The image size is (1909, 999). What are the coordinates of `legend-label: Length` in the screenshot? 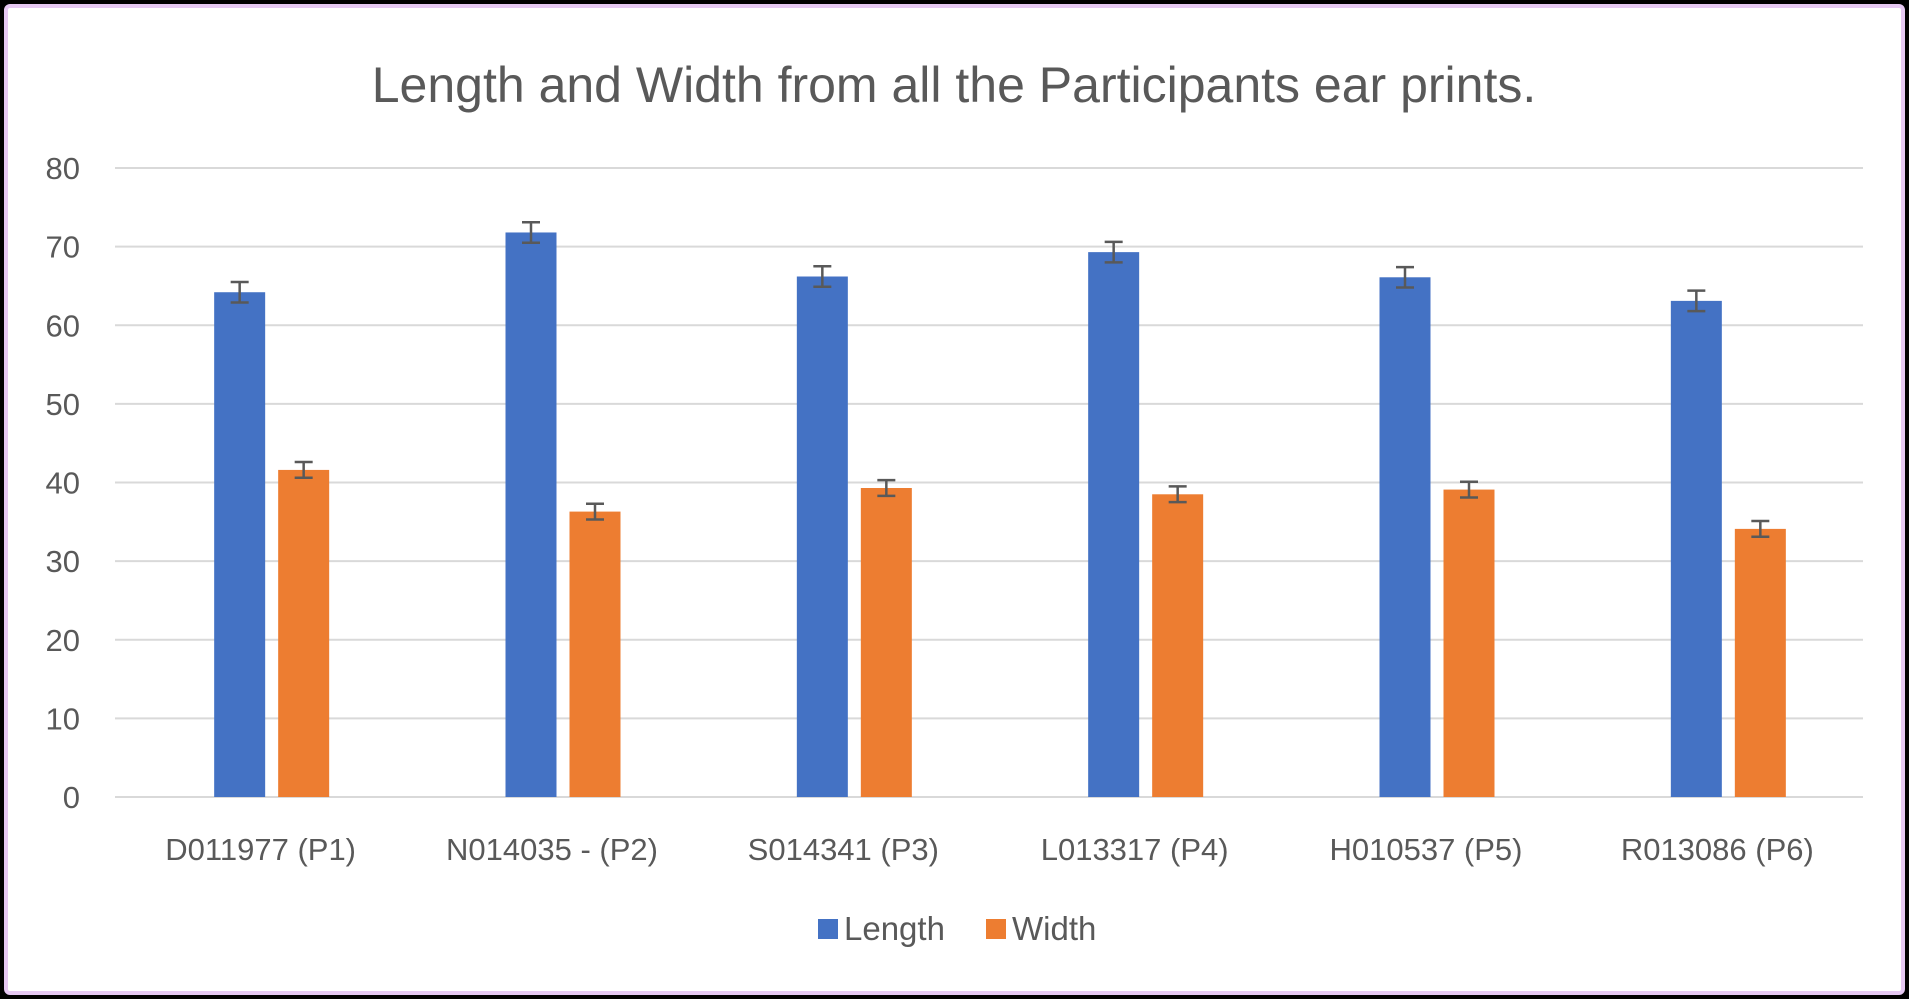 It's located at (894, 928).